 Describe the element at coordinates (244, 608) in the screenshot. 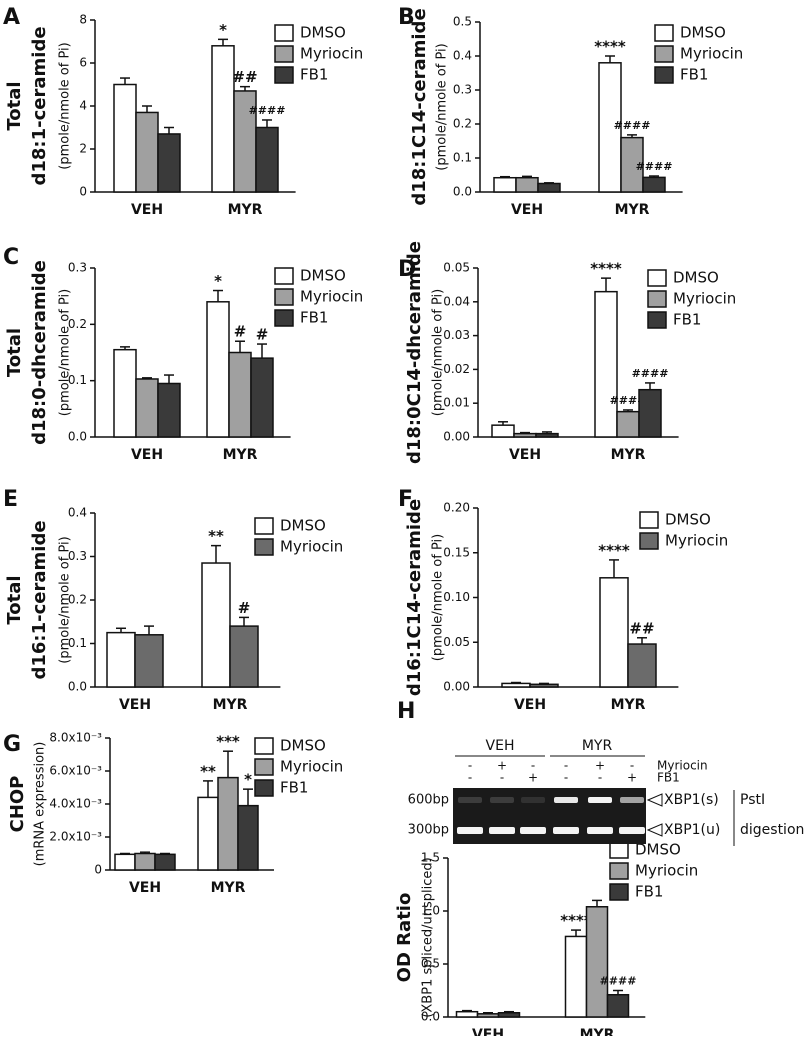

I see `significance-mark: #` at that location.